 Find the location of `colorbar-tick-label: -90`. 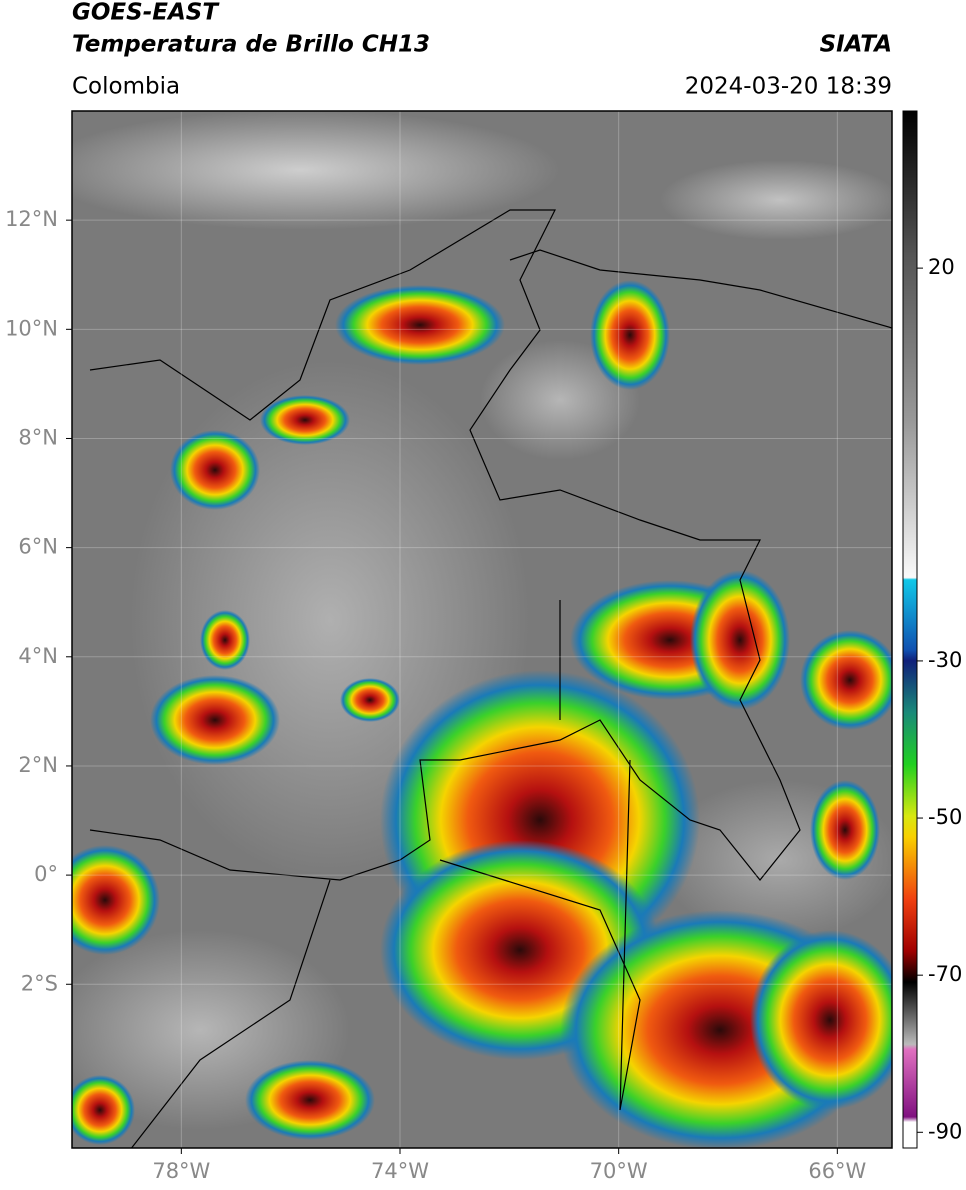

colorbar-tick-label: -90 is located at coordinates (945, 1131).